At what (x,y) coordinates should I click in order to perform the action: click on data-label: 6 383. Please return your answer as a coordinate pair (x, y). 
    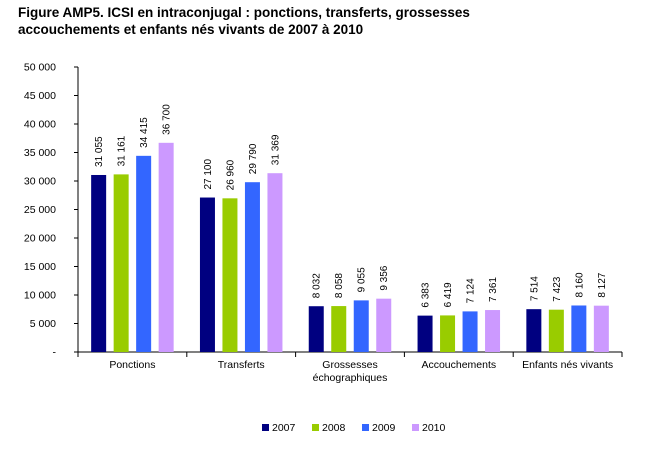
    Looking at the image, I should click on (426, 294).